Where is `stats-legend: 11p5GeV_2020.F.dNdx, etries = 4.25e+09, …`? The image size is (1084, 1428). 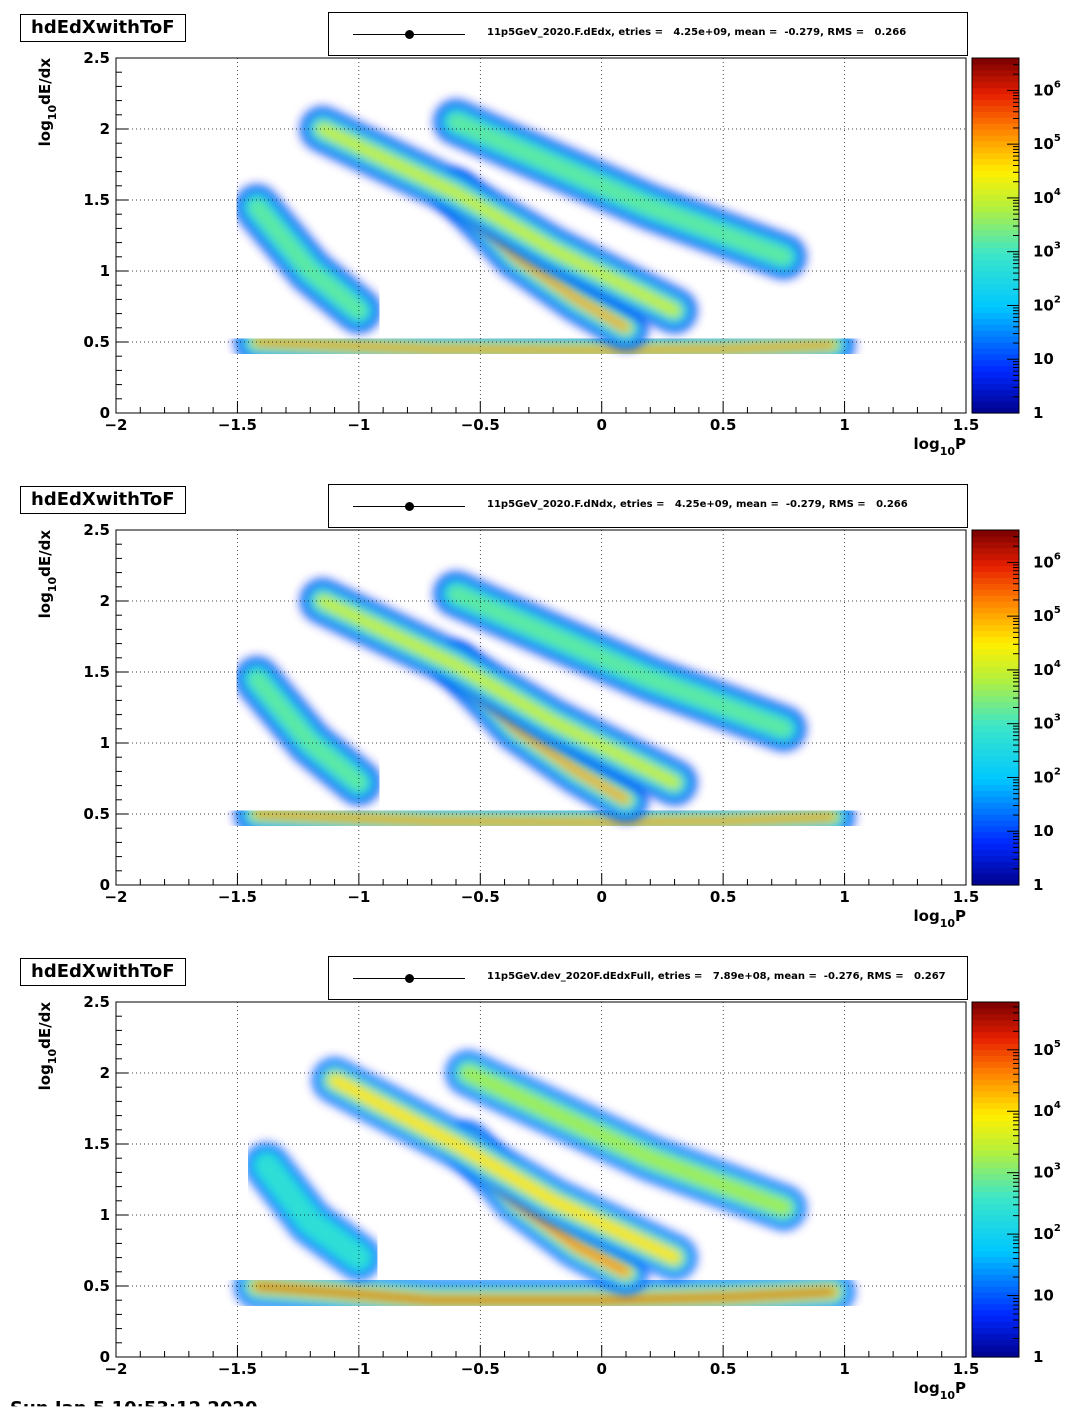 stats-legend: 11p5GeV_2020.F.dNdx, etries = 4.25e+09, … is located at coordinates (648, 506).